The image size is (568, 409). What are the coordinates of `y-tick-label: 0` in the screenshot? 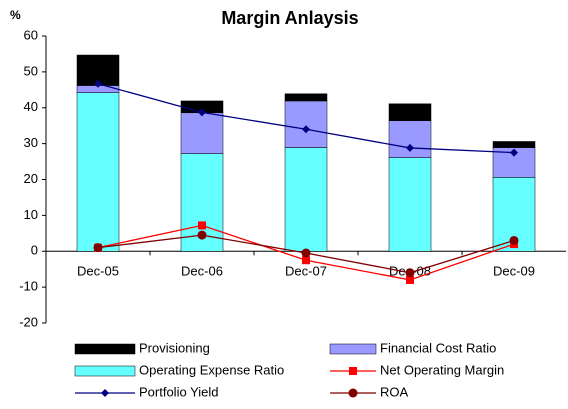 It's located at (34, 250).